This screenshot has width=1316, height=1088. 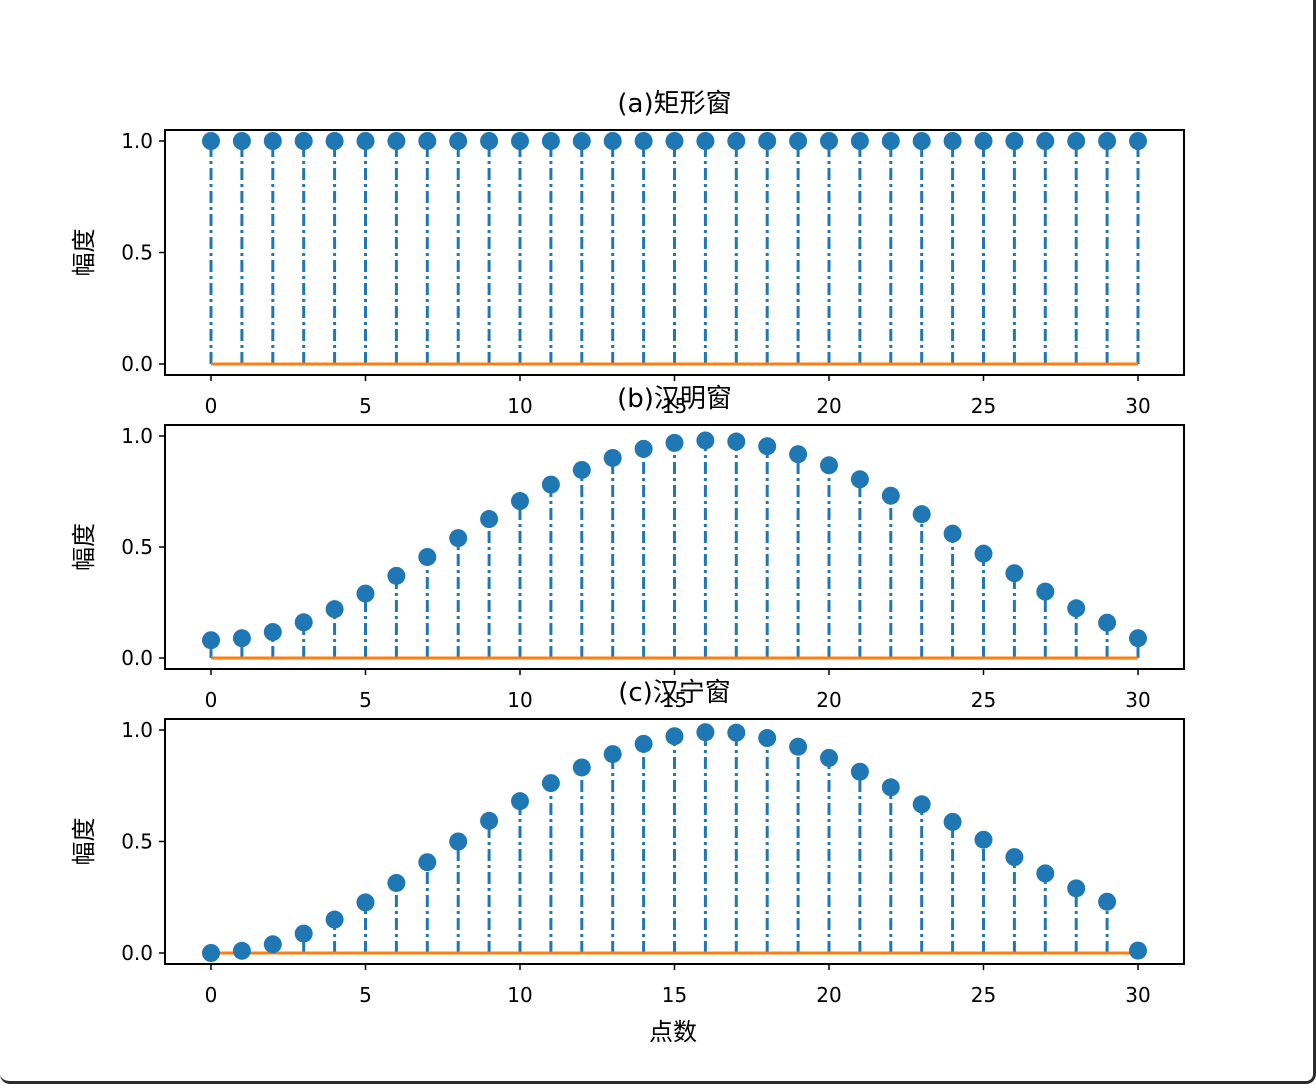 I want to click on subplot-title: (a)矩形窗, so click(x=674, y=104).